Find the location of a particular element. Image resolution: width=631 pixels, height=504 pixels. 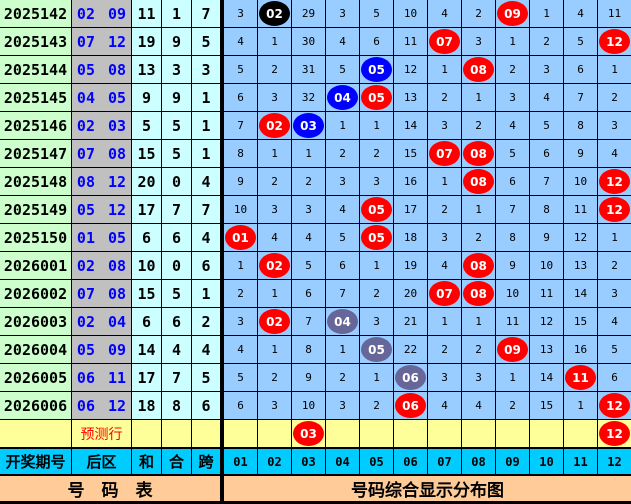

dist-cell: 02 is located at coordinates (274, 265).